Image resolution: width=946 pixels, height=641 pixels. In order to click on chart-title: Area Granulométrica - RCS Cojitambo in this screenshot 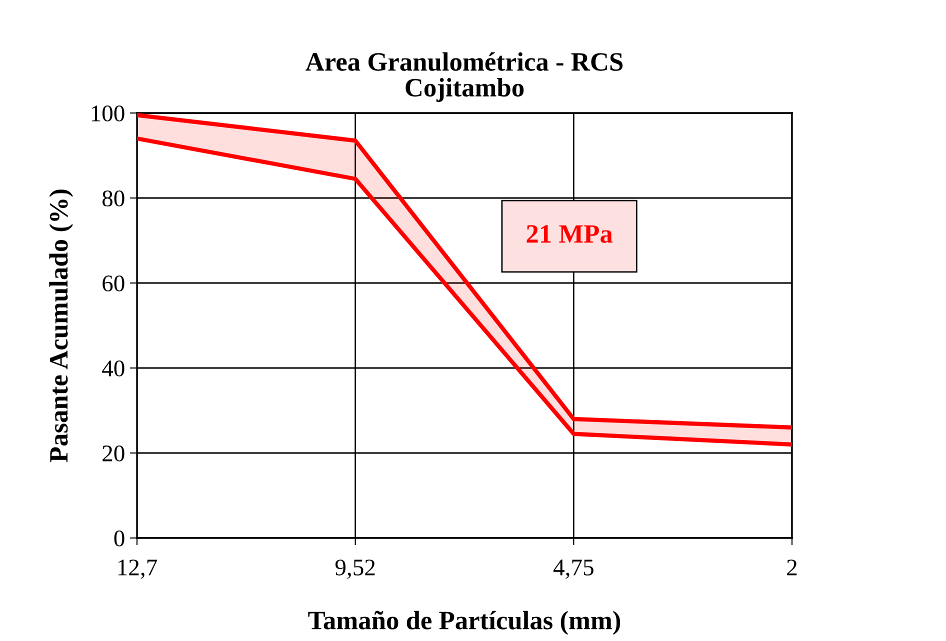, I will do `click(464, 77)`.